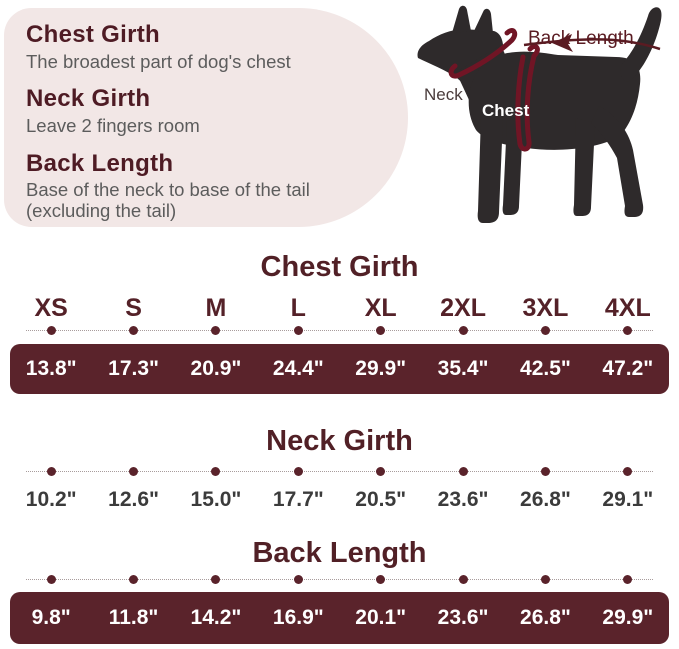  Describe the element at coordinates (298, 617) in the screenshot. I see `back-length-value: 16.9"` at that location.